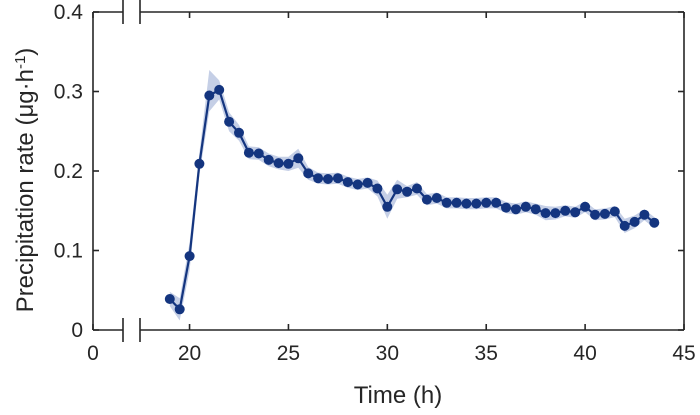 Image resolution: width=700 pixels, height=415 pixels. I want to click on y-axis-title-superscript: -1, so click(20, 62).